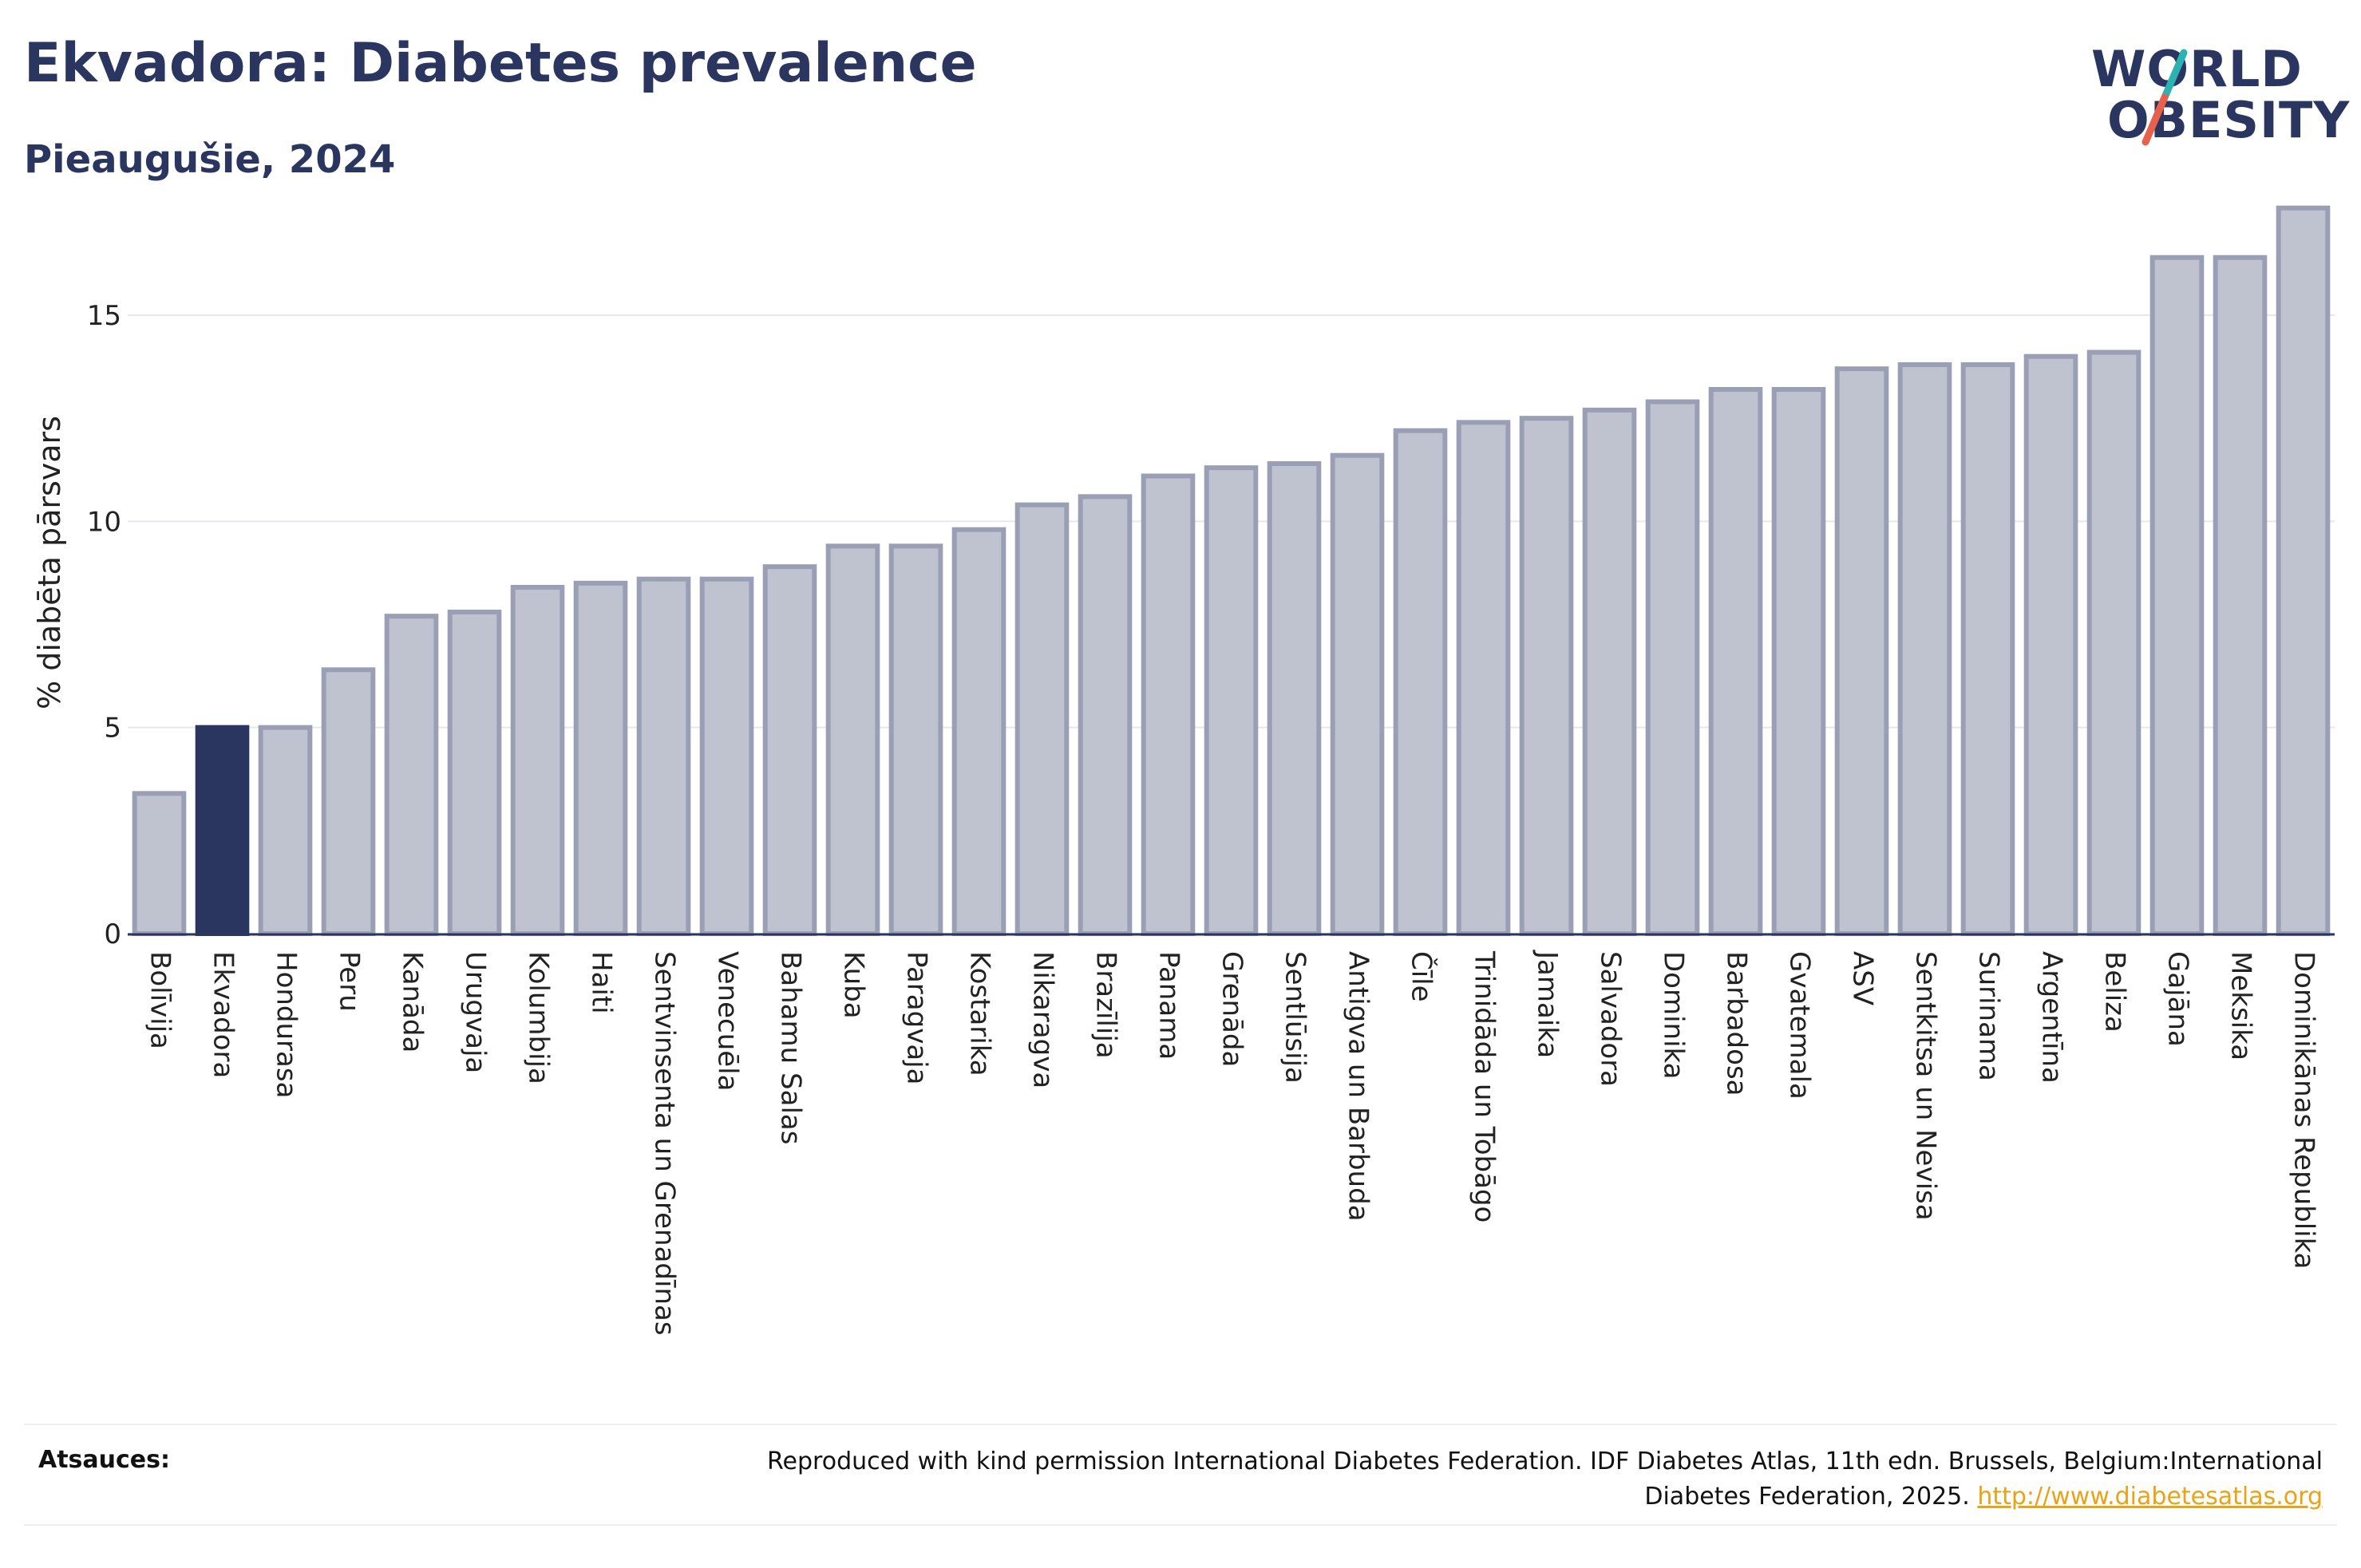 The height and width of the screenshot is (1568, 2361). What do you see at coordinates (1800, 1025) in the screenshot?
I see `x-category-label: Gvatemala` at bounding box center [1800, 1025].